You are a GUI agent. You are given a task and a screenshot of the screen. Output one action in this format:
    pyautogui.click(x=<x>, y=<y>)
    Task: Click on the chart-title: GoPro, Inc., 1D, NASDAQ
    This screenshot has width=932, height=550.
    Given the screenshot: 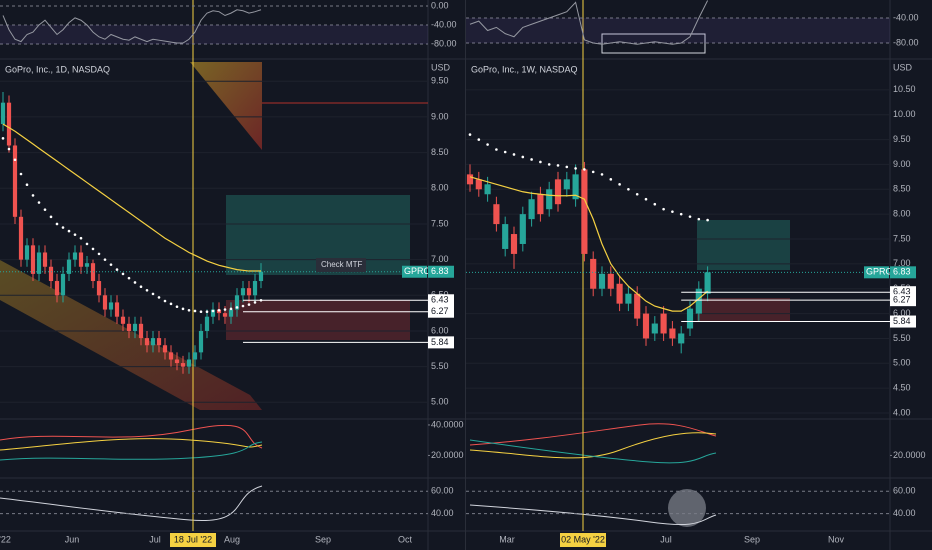 What is the action you would take?
    pyautogui.click(x=57, y=69)
    